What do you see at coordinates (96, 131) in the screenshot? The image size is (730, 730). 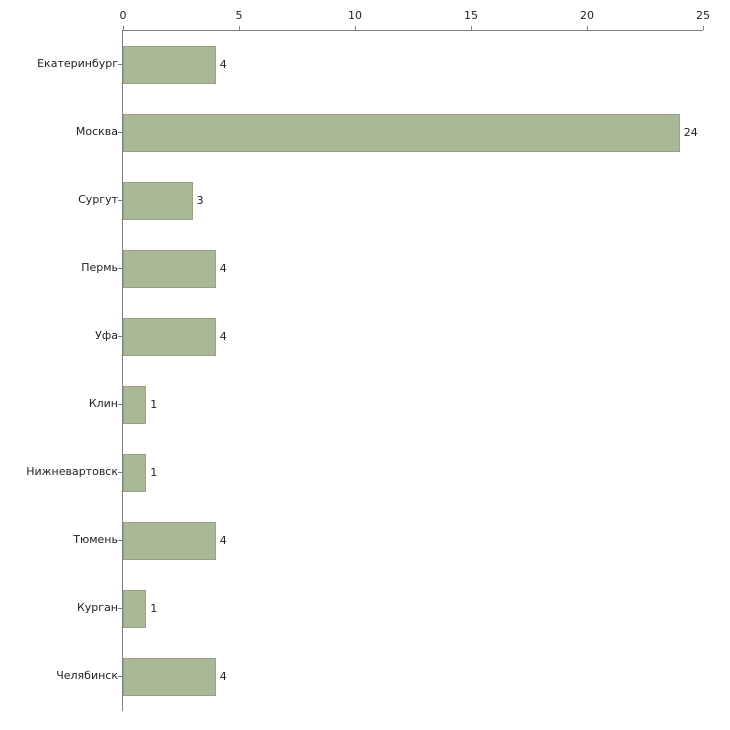 I see `category-label: Москва` at bounding box center [96, 131].